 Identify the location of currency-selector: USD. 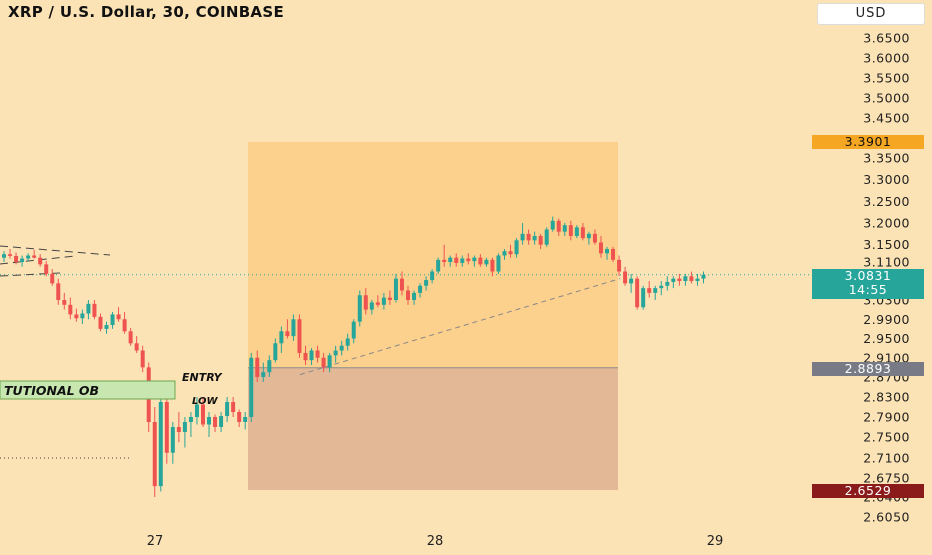
(871, 14).